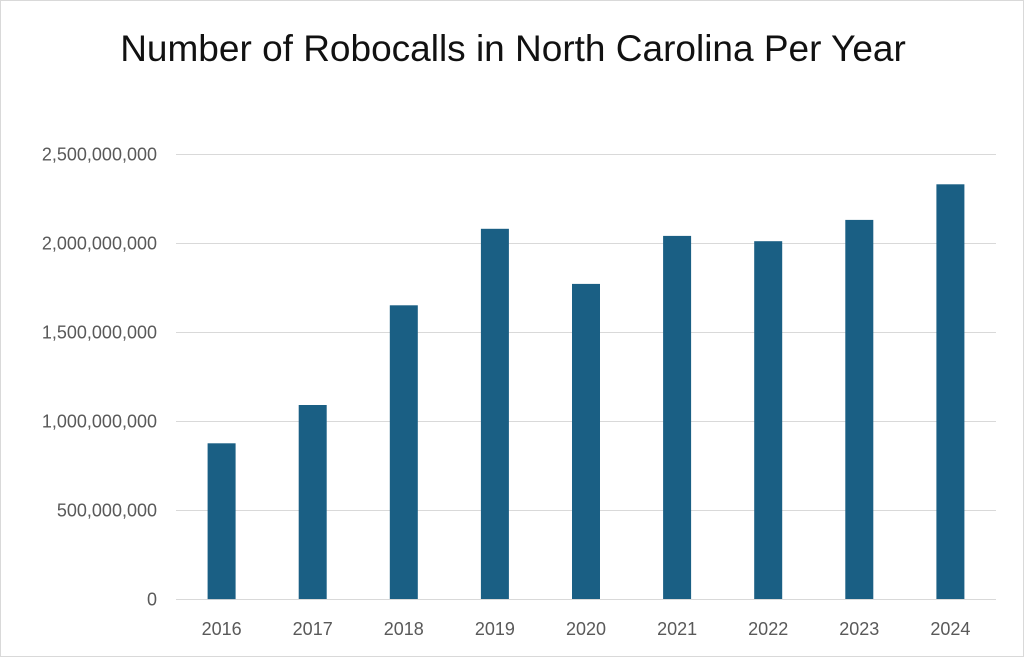  I want to click on bar-2018, so click(403, 452).